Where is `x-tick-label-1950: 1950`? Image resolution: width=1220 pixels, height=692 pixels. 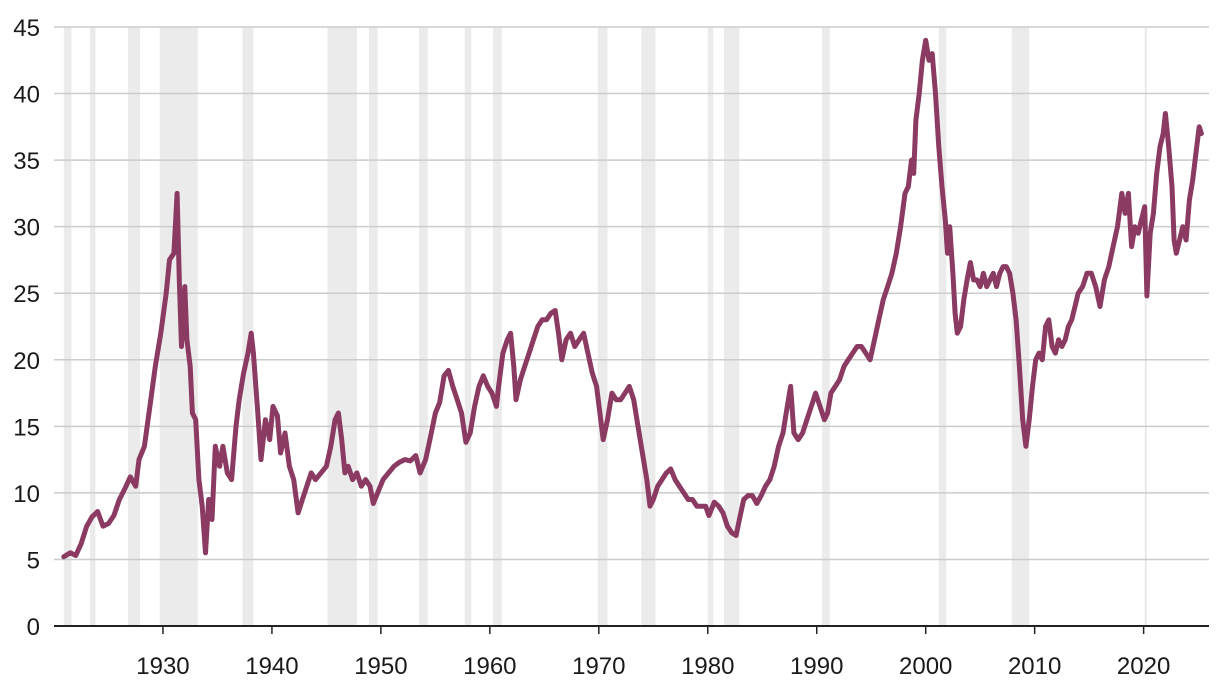
x-tick-label-1950: 1950 is located at coordinates (380, 666).